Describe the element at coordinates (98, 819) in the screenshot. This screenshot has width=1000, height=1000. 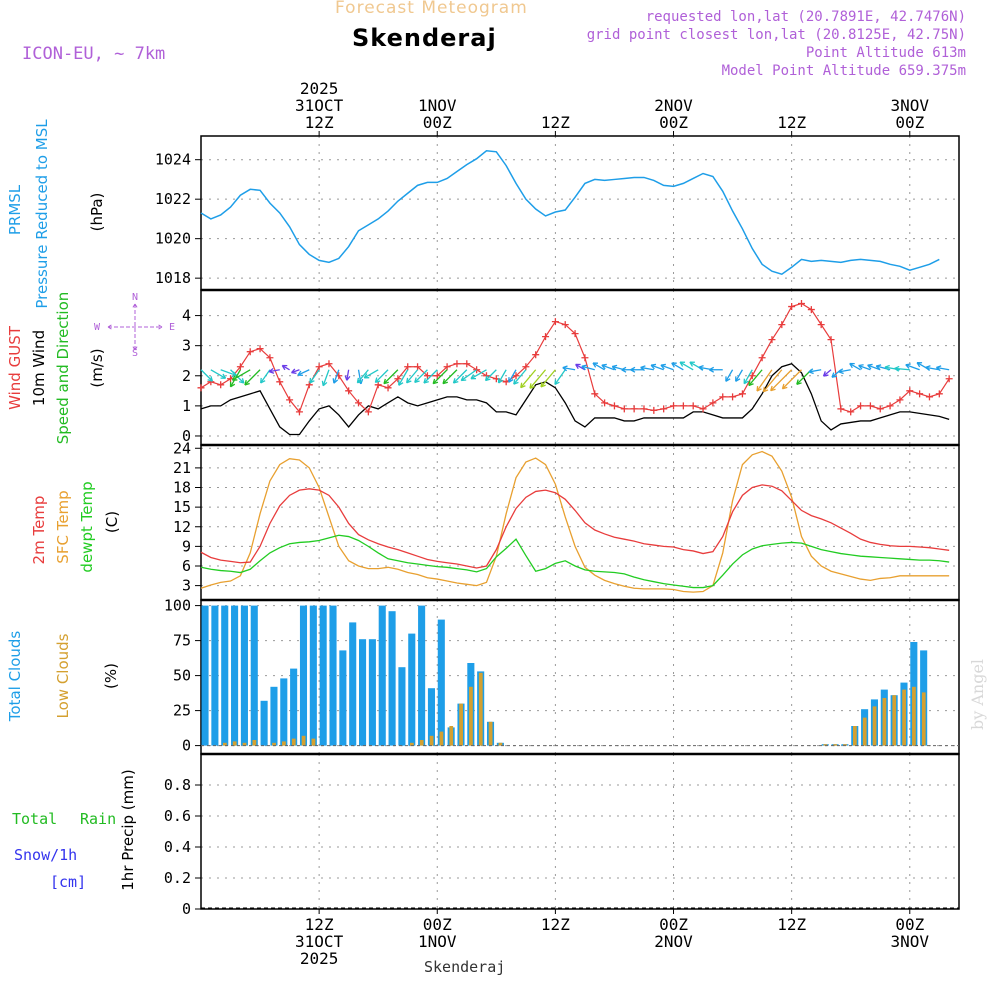
I see `precip-title-rain: Rain` at that location.